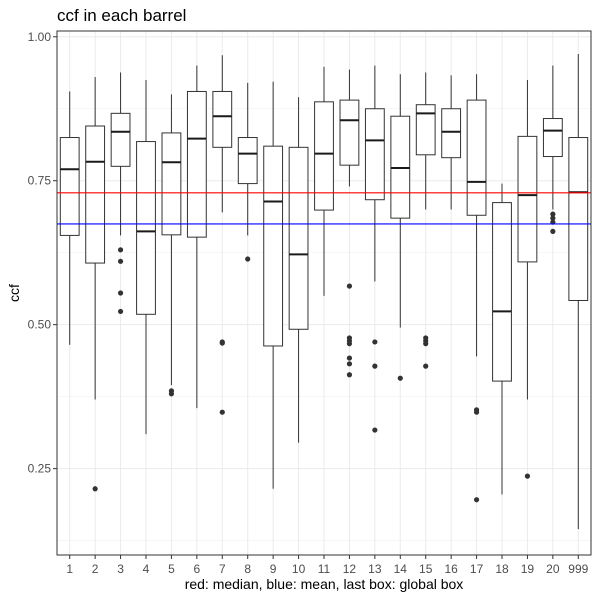 The width and height of the screenshot is (600, 600). What do you see at coordinates (477, 569) in the screenshot?
I see `x-tick-label: 17` at bounding box center [477, 569].